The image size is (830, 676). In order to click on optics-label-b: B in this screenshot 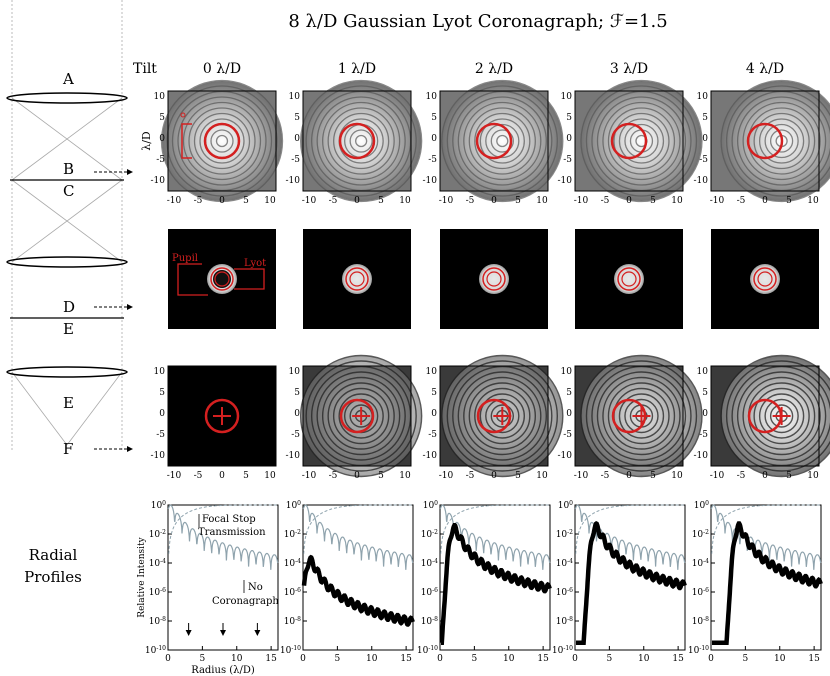, I will do `click(68, 169)`.